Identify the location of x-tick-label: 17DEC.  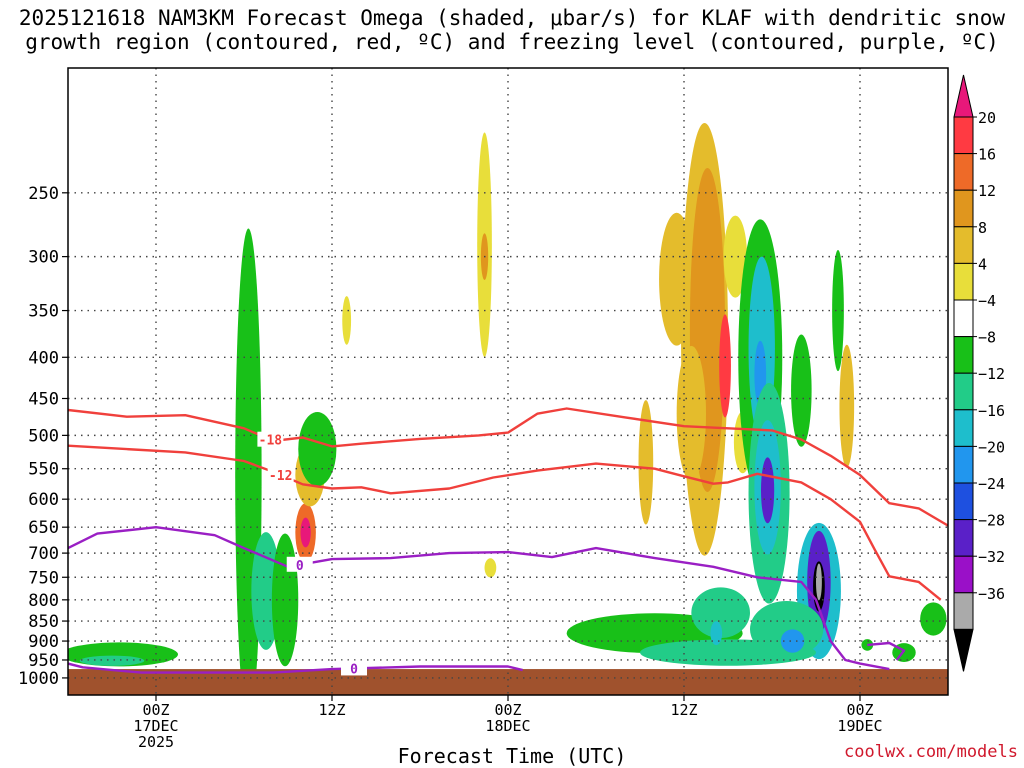
(155, 726).